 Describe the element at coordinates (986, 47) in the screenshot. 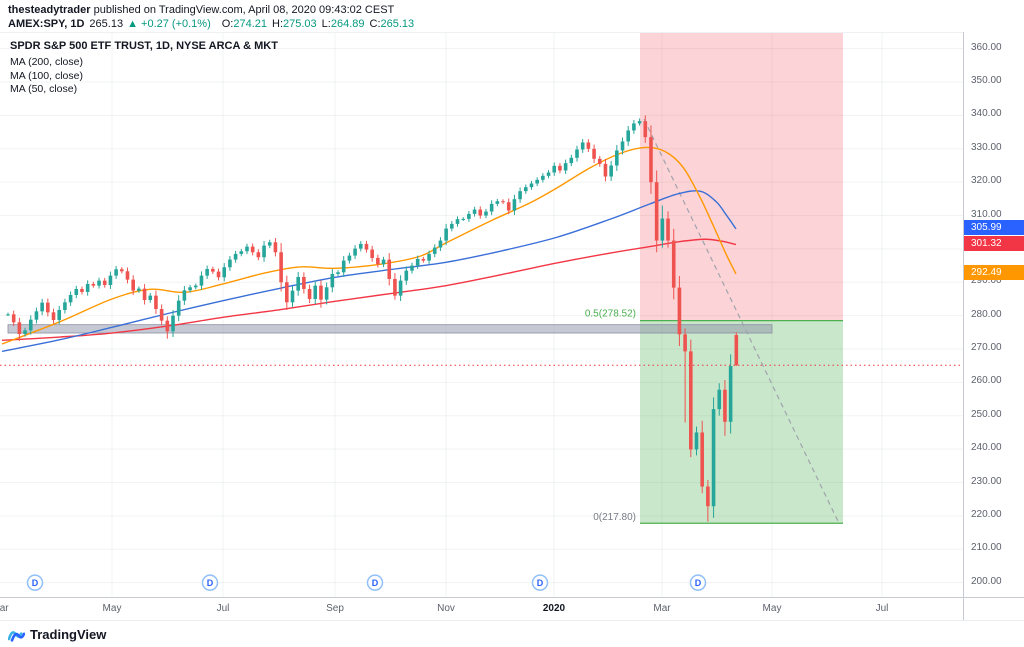

I see `price-tick-label: 360.00` at that location.